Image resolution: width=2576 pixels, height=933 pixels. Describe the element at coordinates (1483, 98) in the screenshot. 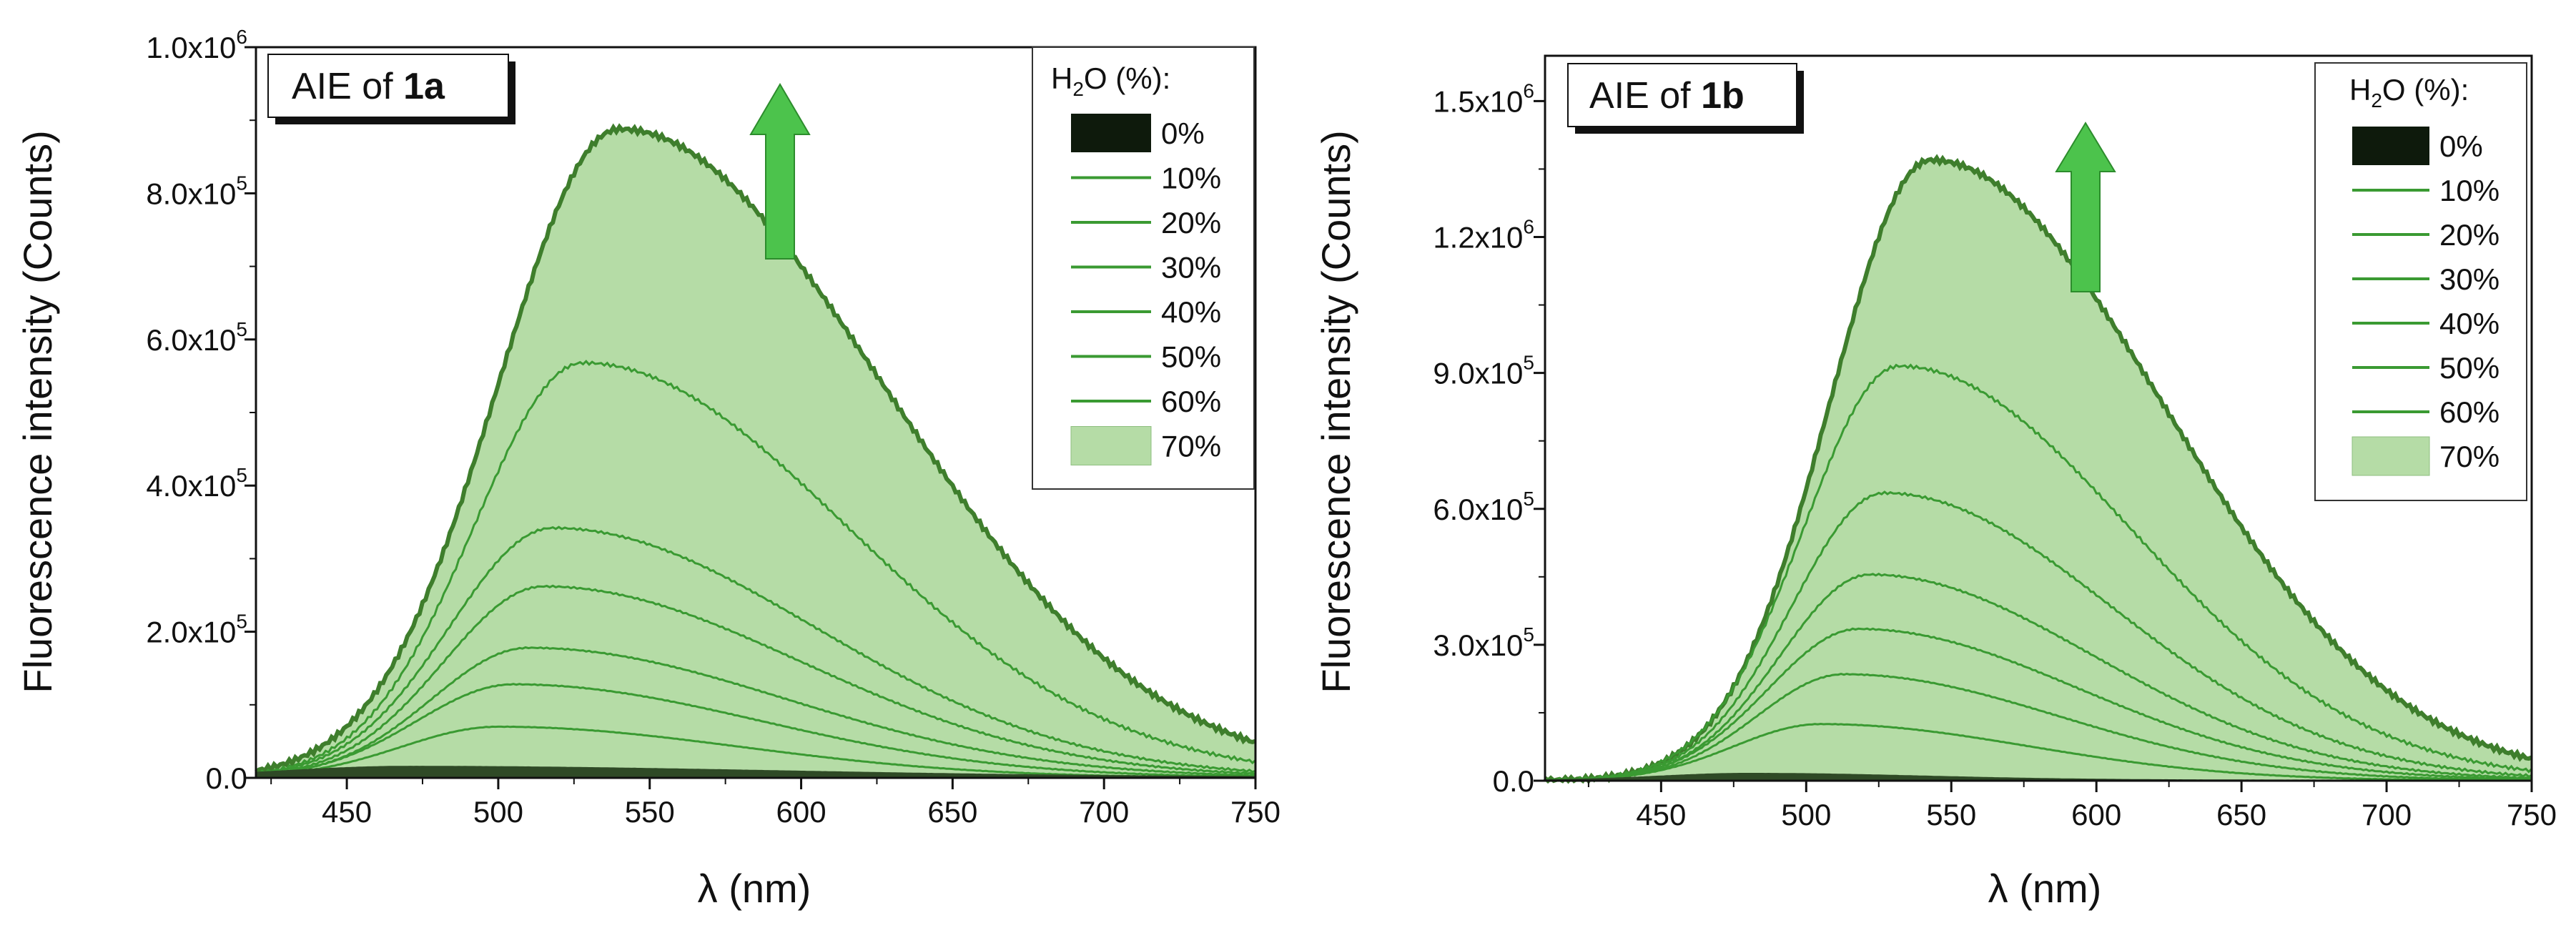

I see `y-tick-label: 1.5x10⁶` at that location.